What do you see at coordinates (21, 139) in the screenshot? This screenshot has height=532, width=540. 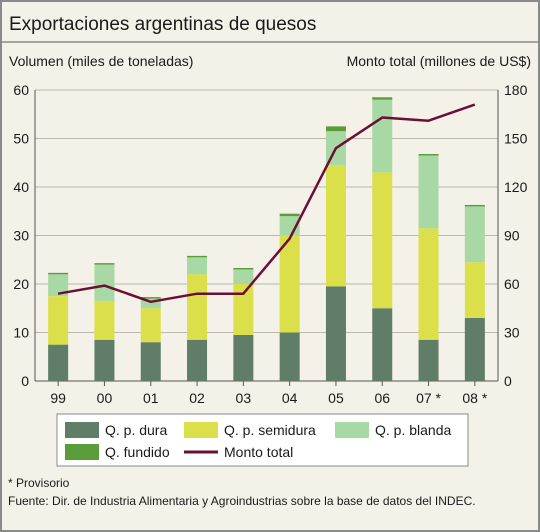 I see `y-left-tick-label: 50` at bounding box center [21, 139].